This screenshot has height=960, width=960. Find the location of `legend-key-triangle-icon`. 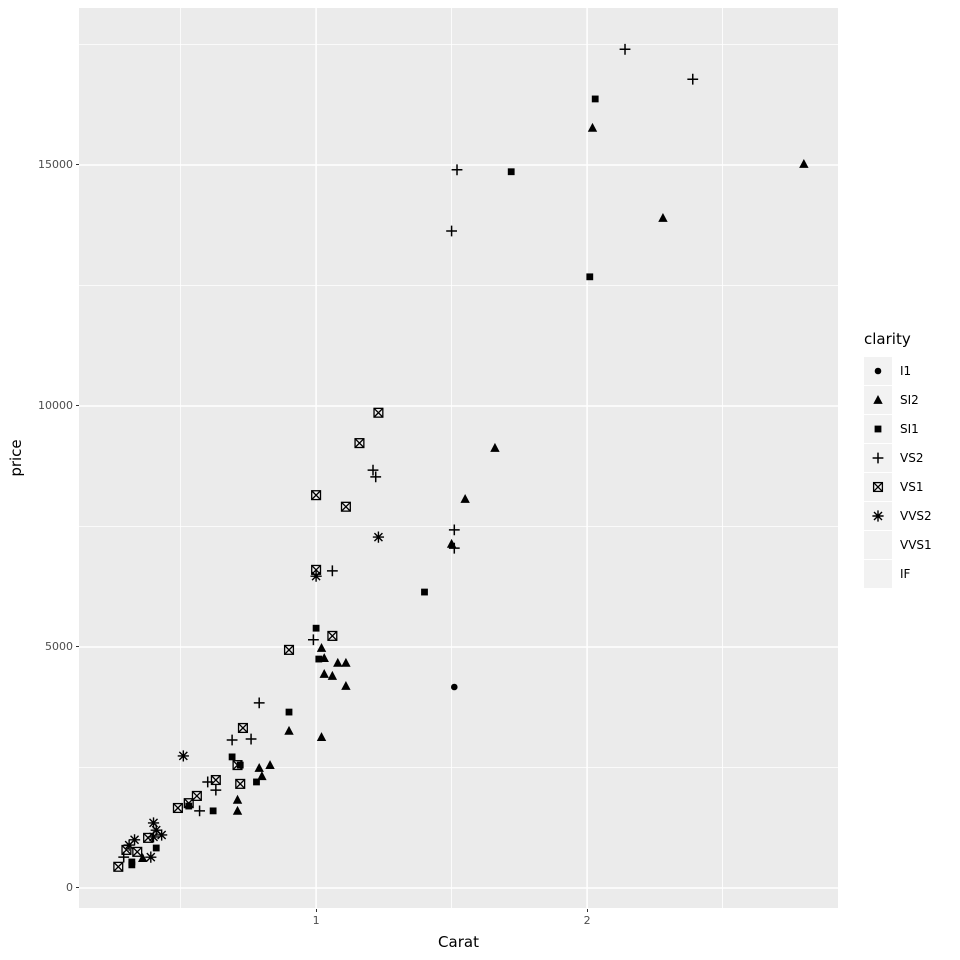

legend-key-triangle-icon is located at coordinates (878, 400).